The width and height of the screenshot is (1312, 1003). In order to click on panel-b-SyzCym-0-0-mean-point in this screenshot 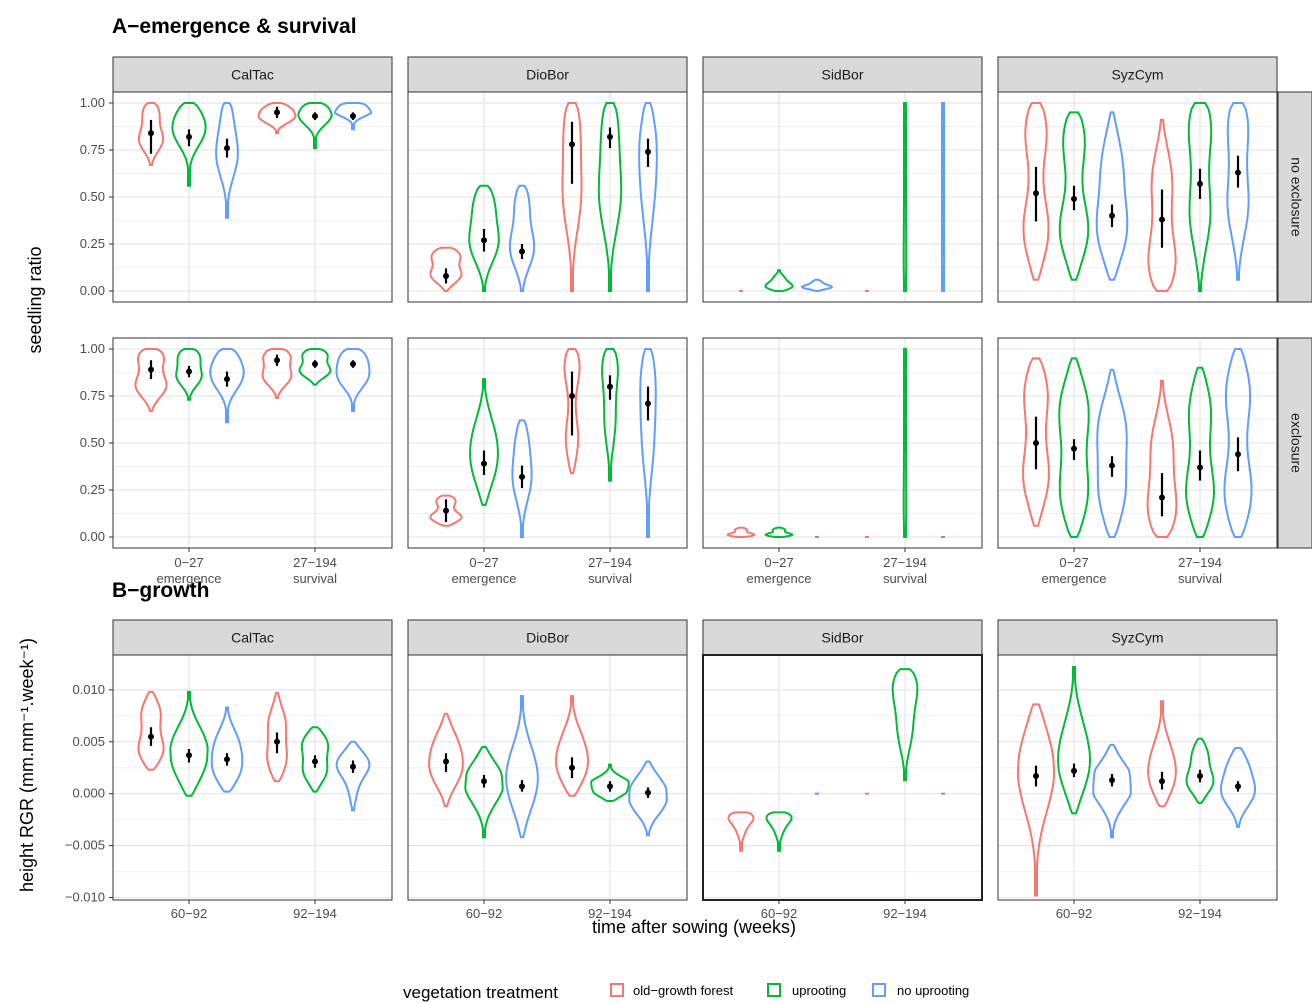, I will do `click(1036, 776)`.